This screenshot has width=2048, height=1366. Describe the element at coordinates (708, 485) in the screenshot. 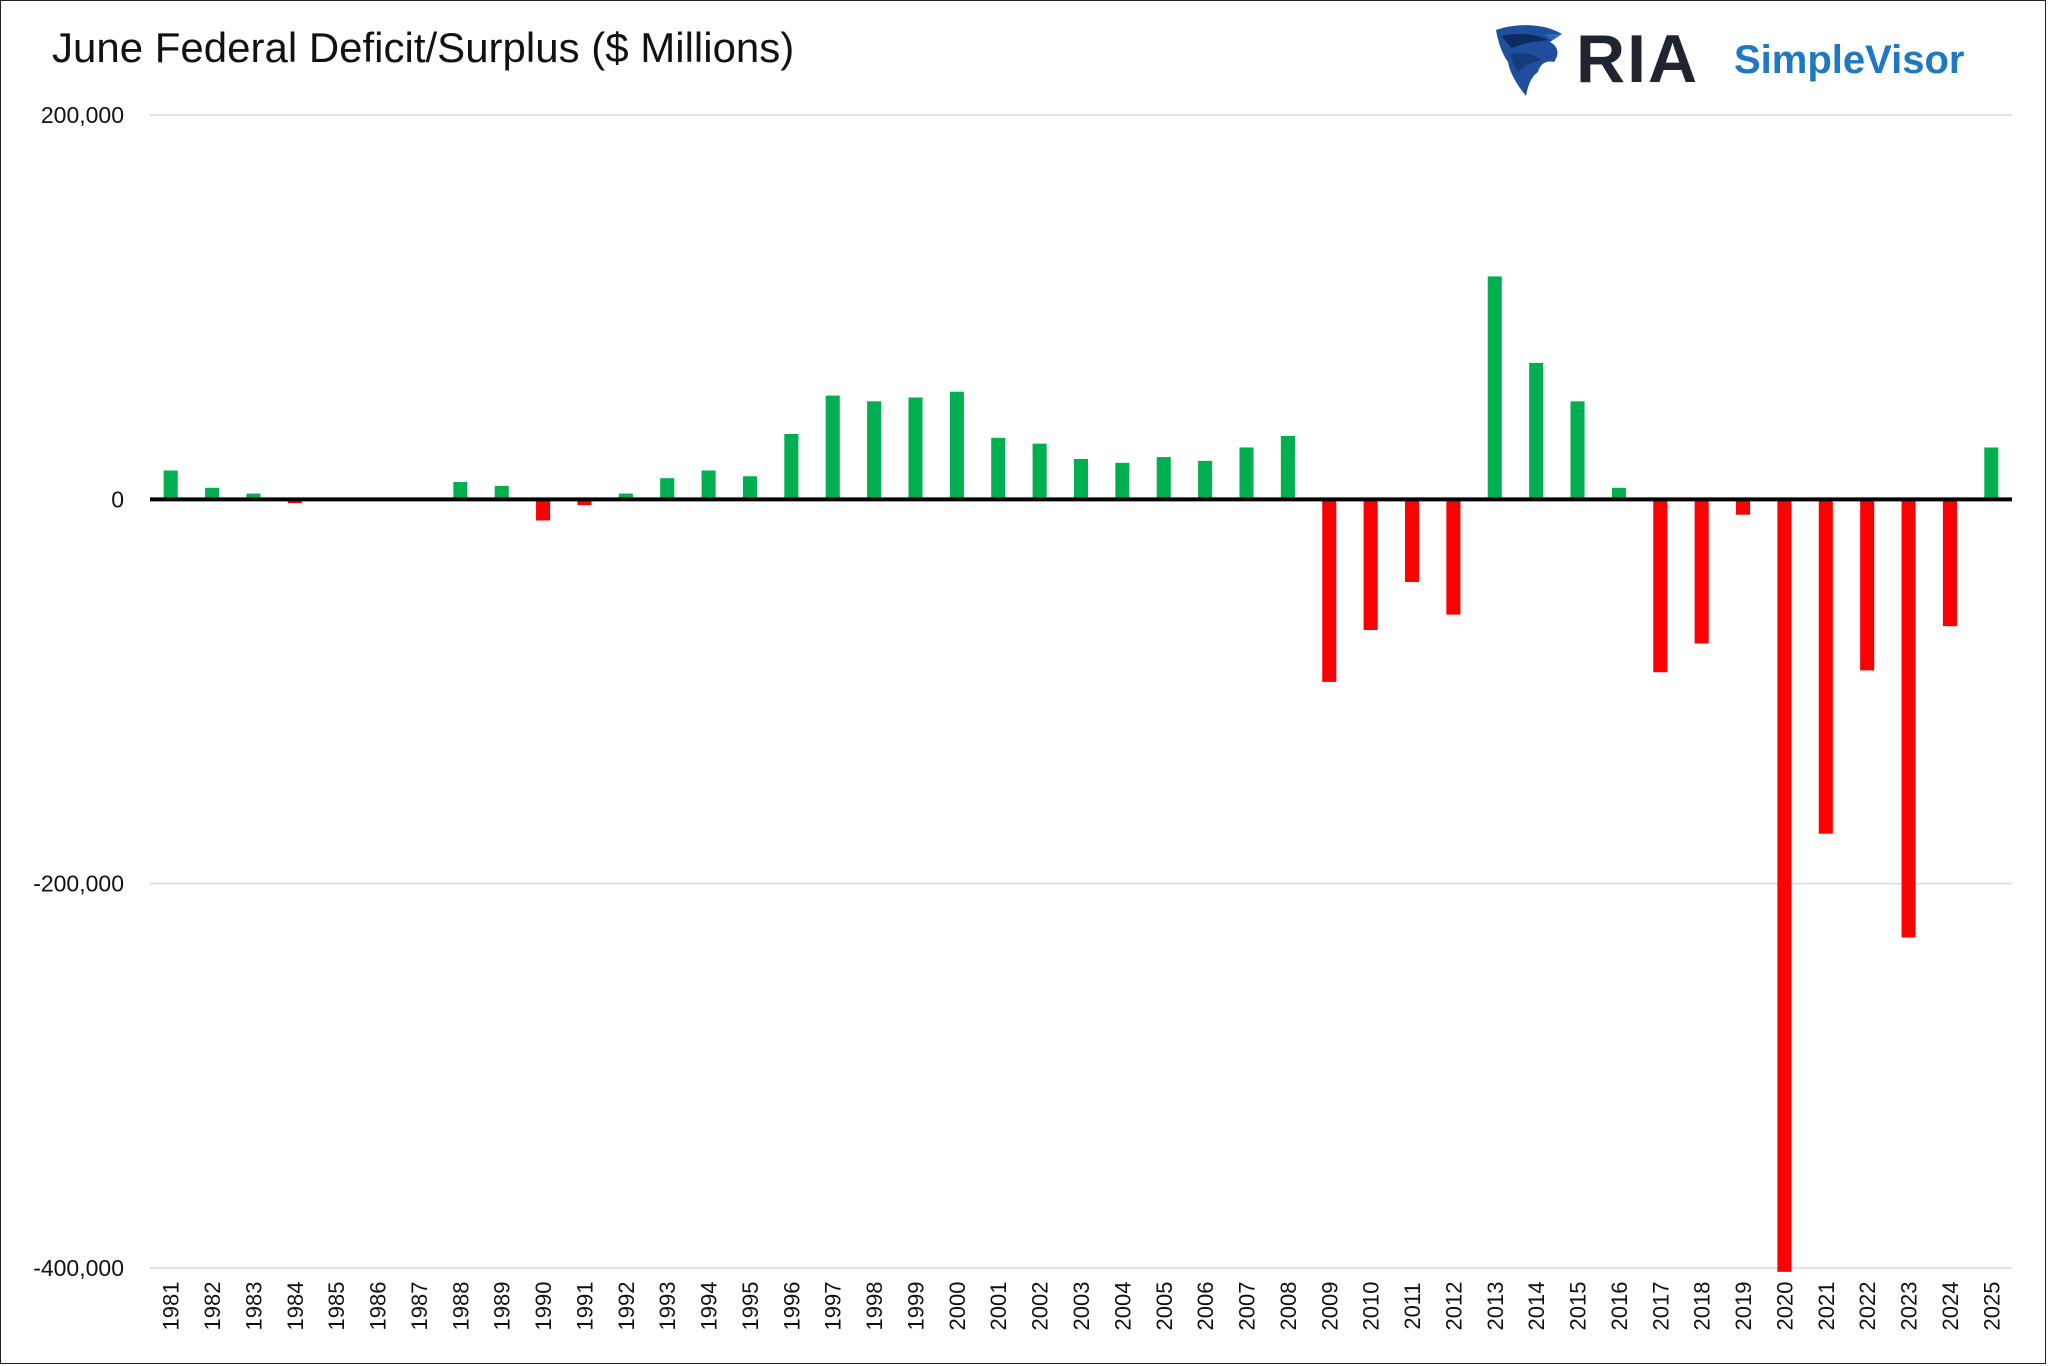

I see `bar-1994` at that location.